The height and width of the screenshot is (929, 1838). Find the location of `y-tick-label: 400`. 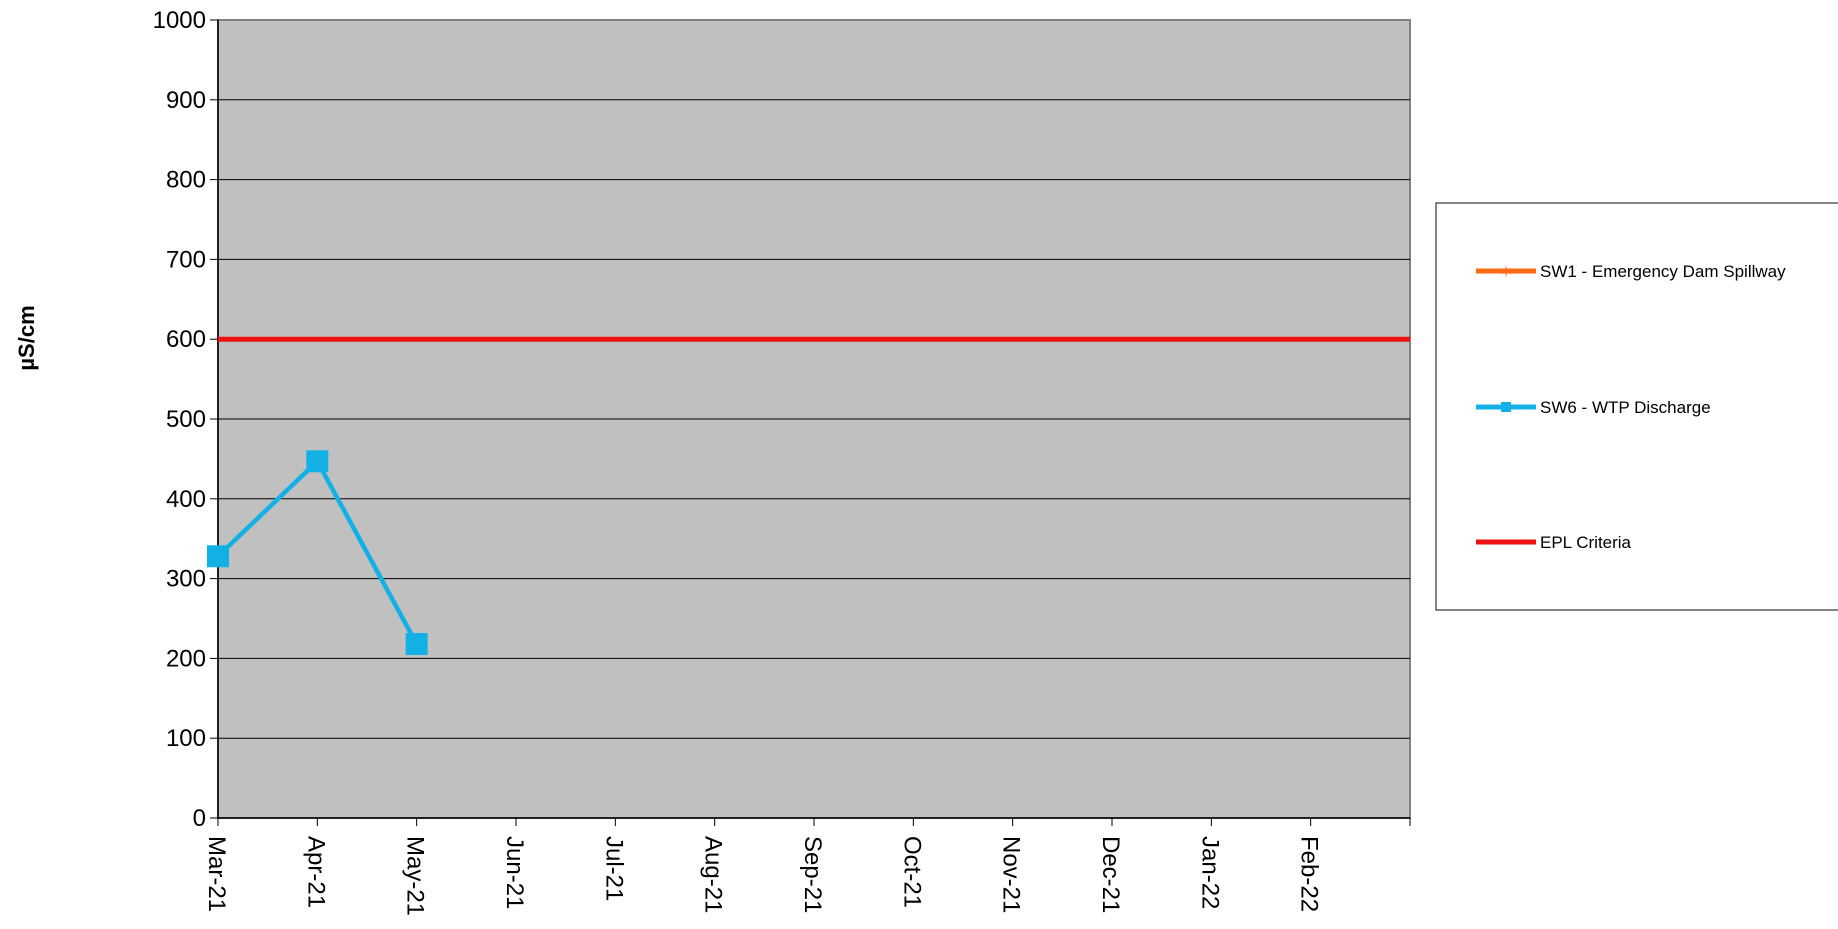

y-tick-label: 400 is located at coordinates (186, 499).